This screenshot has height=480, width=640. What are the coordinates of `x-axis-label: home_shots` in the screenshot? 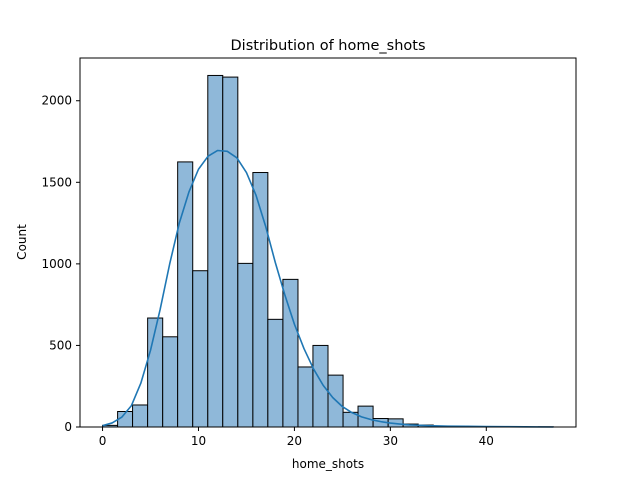 It's located at (328, 464).